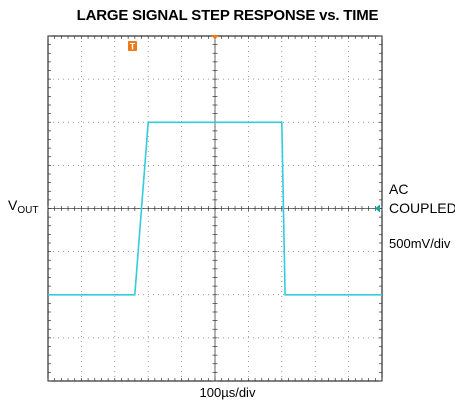 This screenshot has width=455, height=403. What do you see at coordinates (215, 37) in the screenshot?
I see `trigger-position-arrow` at bounding box center [215, 37].